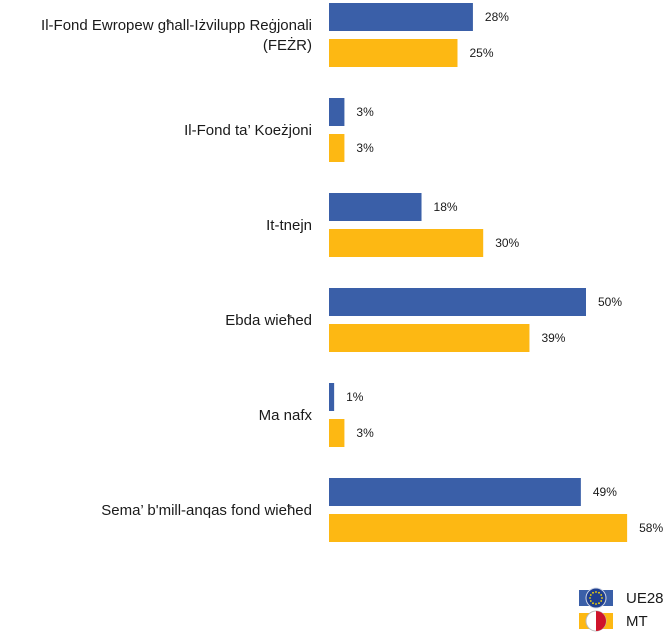  Describe the element at coordinates (289, 225) in the screenshot. I see `category-label: It-tnejn` at that location.